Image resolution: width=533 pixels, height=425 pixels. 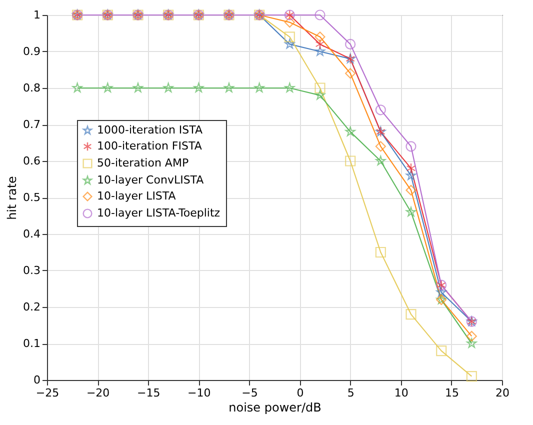 I want to click on x-axis-title: noise power/dB, so click(x=275, y=407).